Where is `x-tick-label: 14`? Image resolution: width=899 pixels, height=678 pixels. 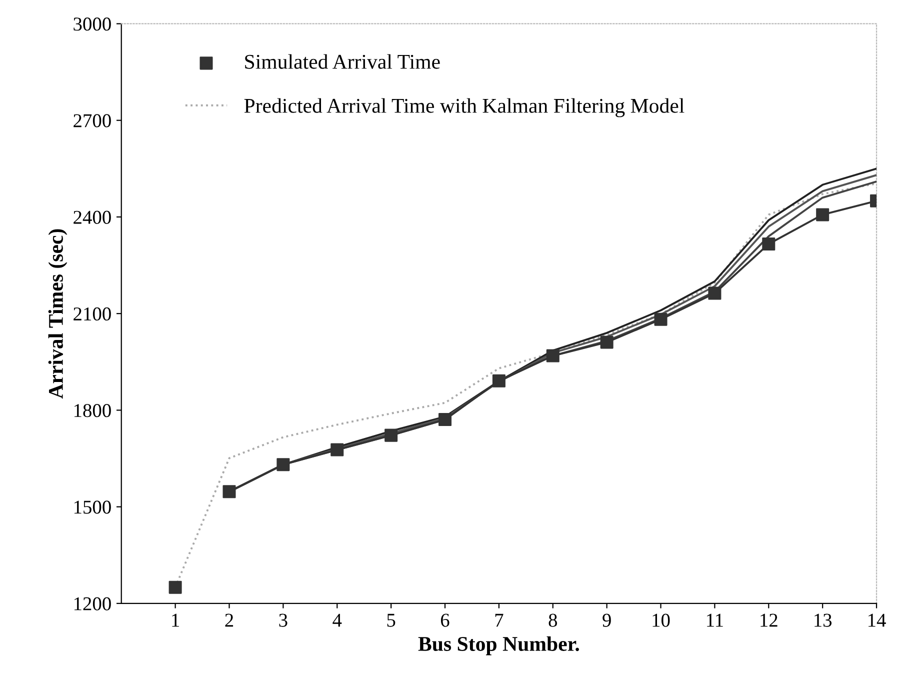 x-tick-label: 14 is located at coordinates (877, 620).